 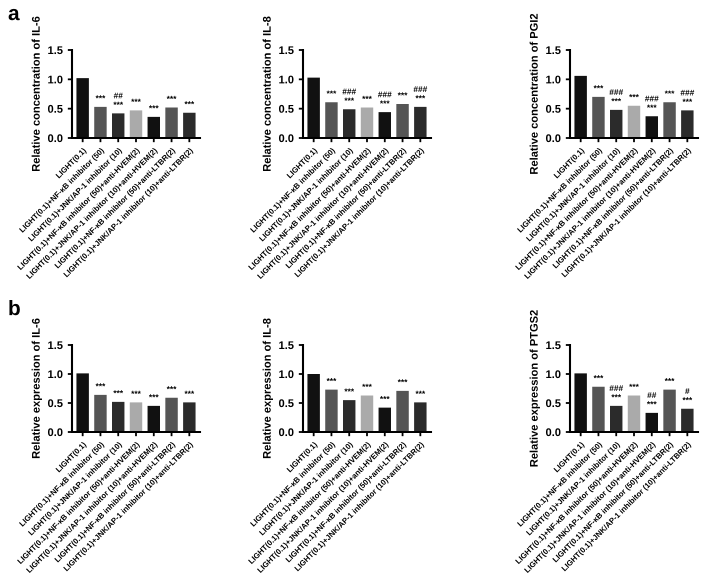 What do you see at coordinates (651, 395) in the screenshot?
I see `annotation: ##` at bounding box center [651, 395].